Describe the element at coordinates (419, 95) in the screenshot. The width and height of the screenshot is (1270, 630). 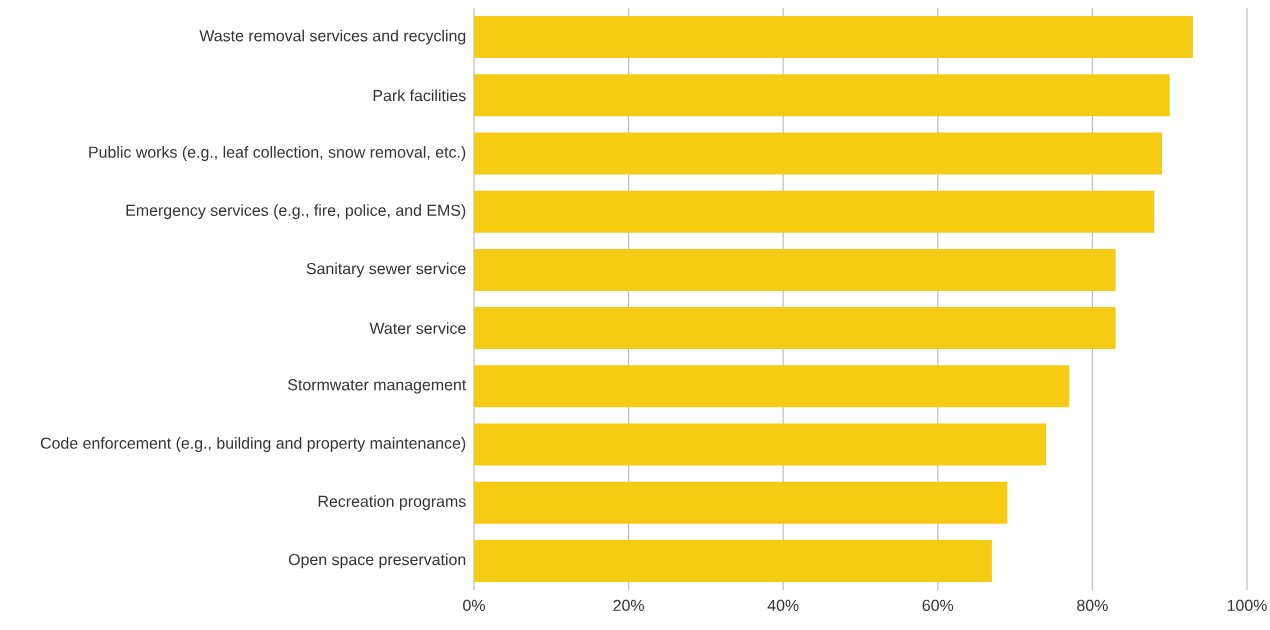
I see `y-tick-label: Park facilities` at that location.